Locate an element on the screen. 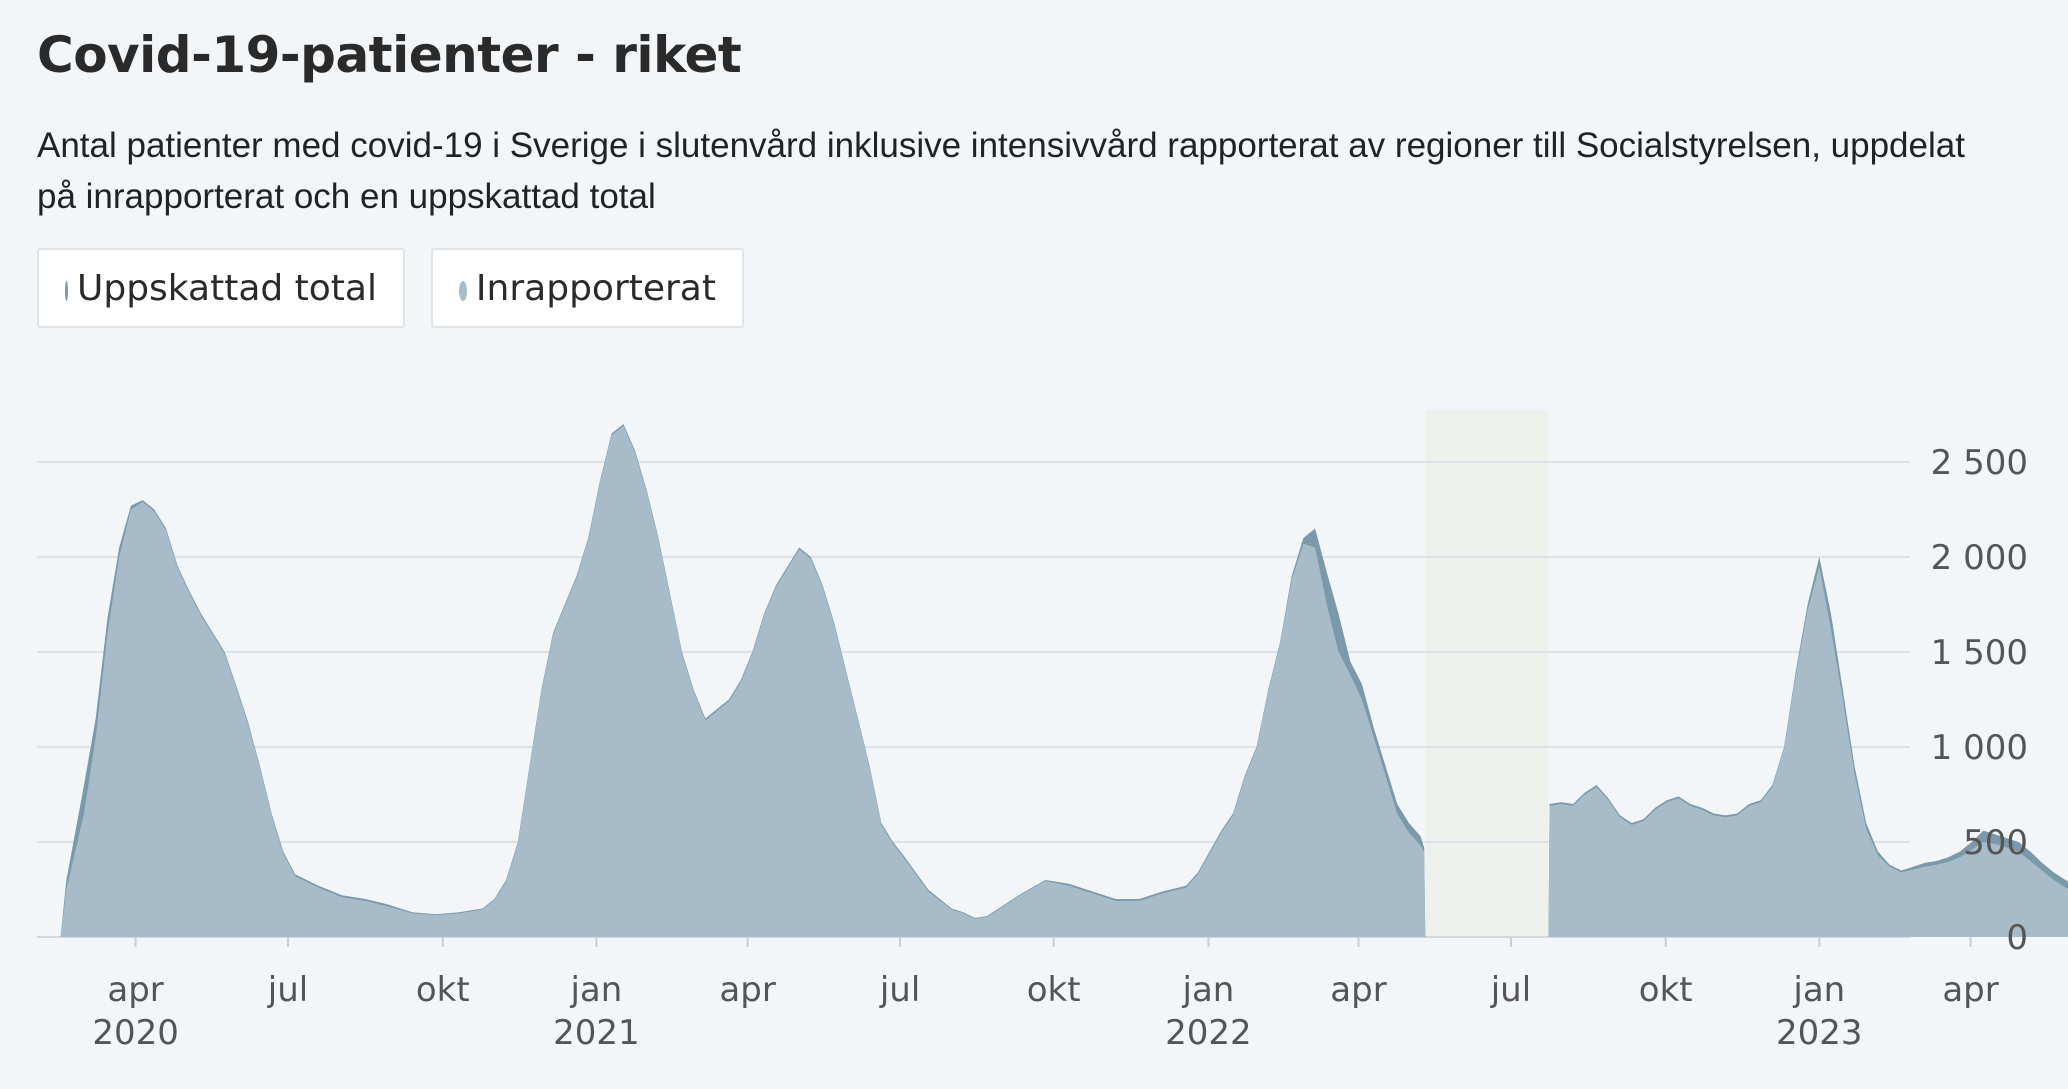 Image resolution: width=2068 pixels, height=1089 pixels. missing-data-band is located at coordinates (1487, 673).